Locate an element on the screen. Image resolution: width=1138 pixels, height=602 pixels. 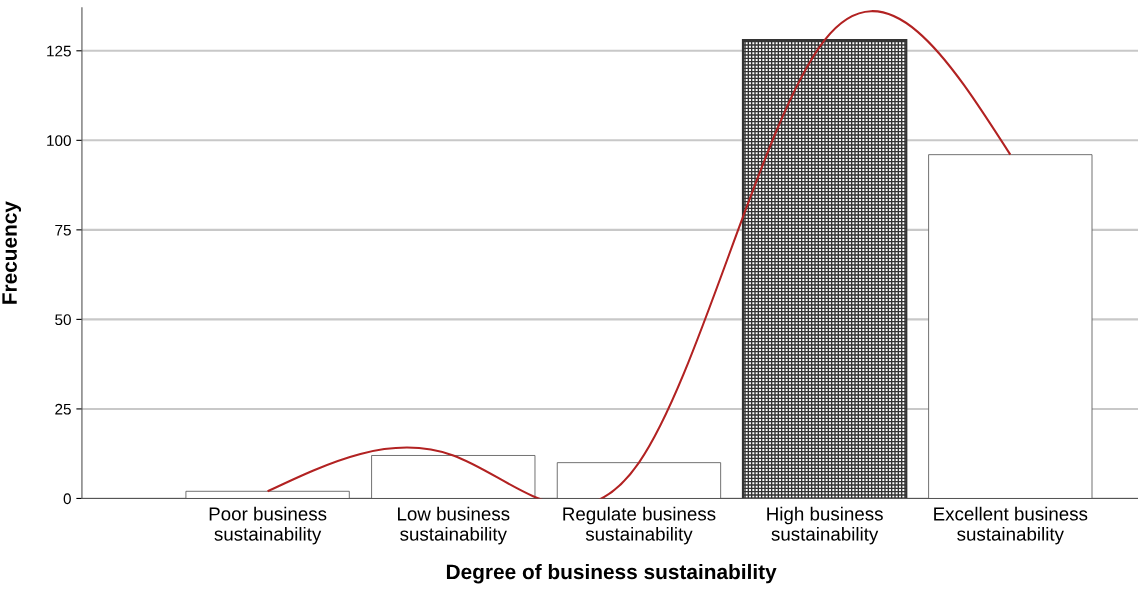
y-tick-label: 50 is located at coordinates (63, 320).